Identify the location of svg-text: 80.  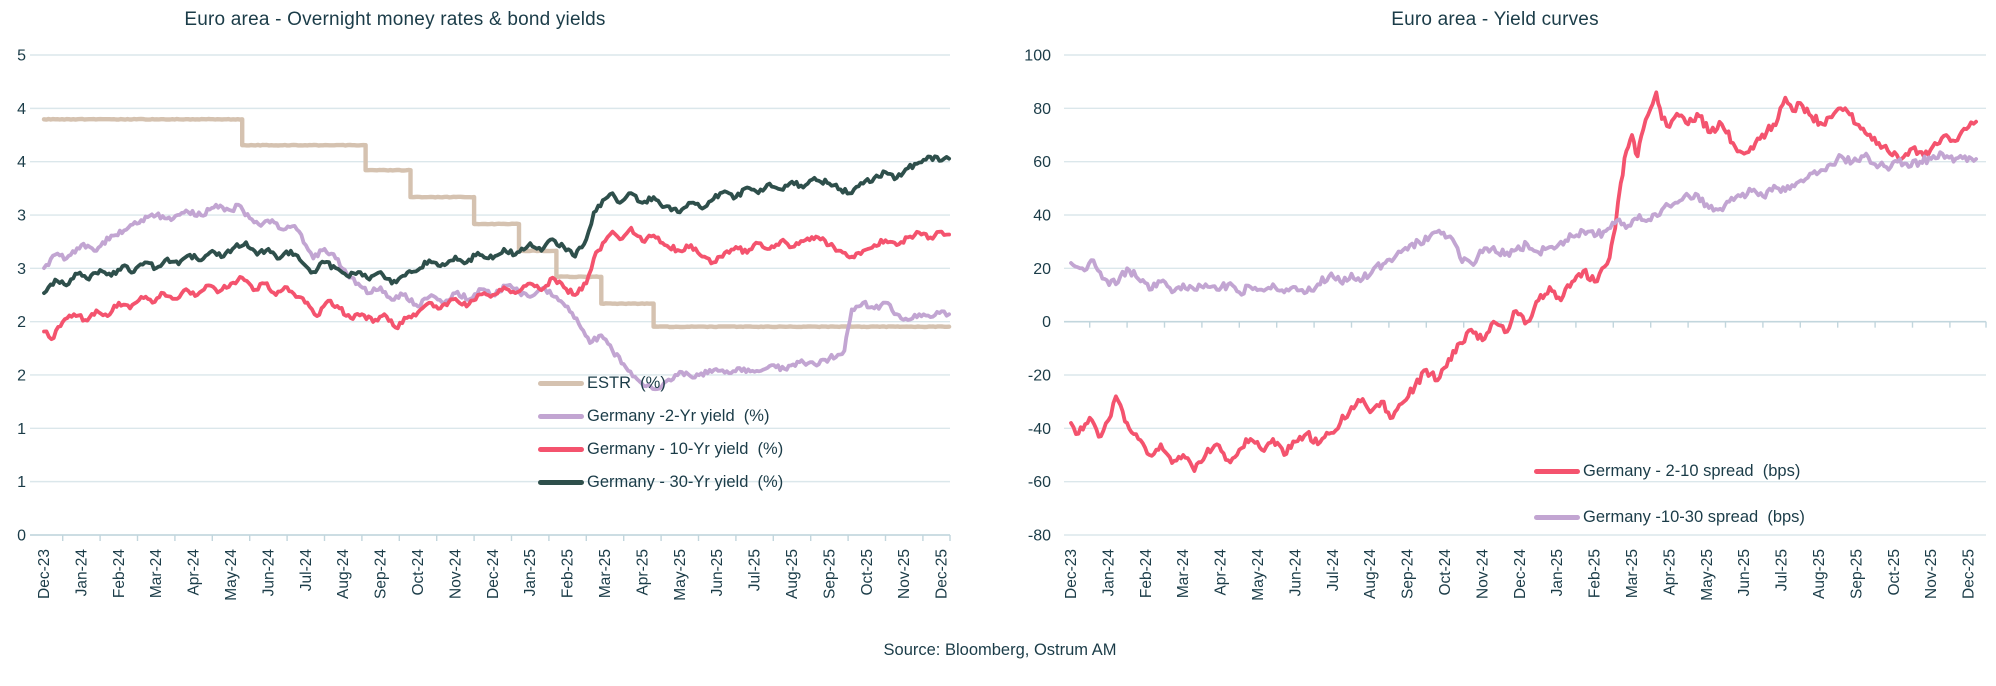
(1042, 109).